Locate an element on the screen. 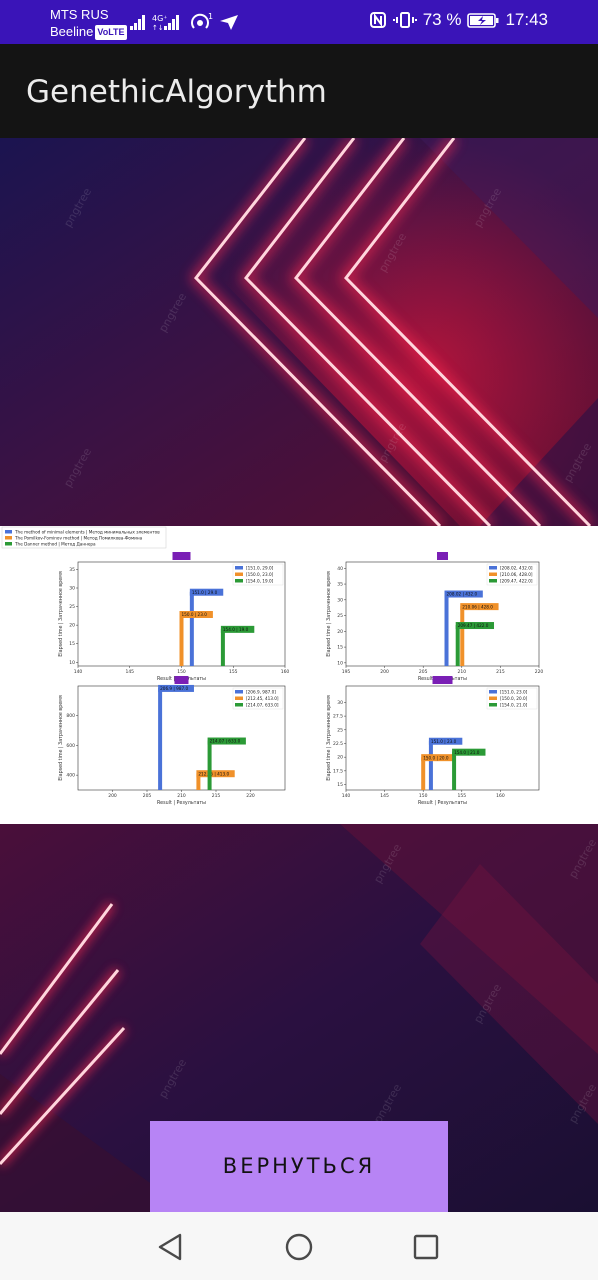  data-label: 150.0 | 20.0 is located at coordinates (436, 757).